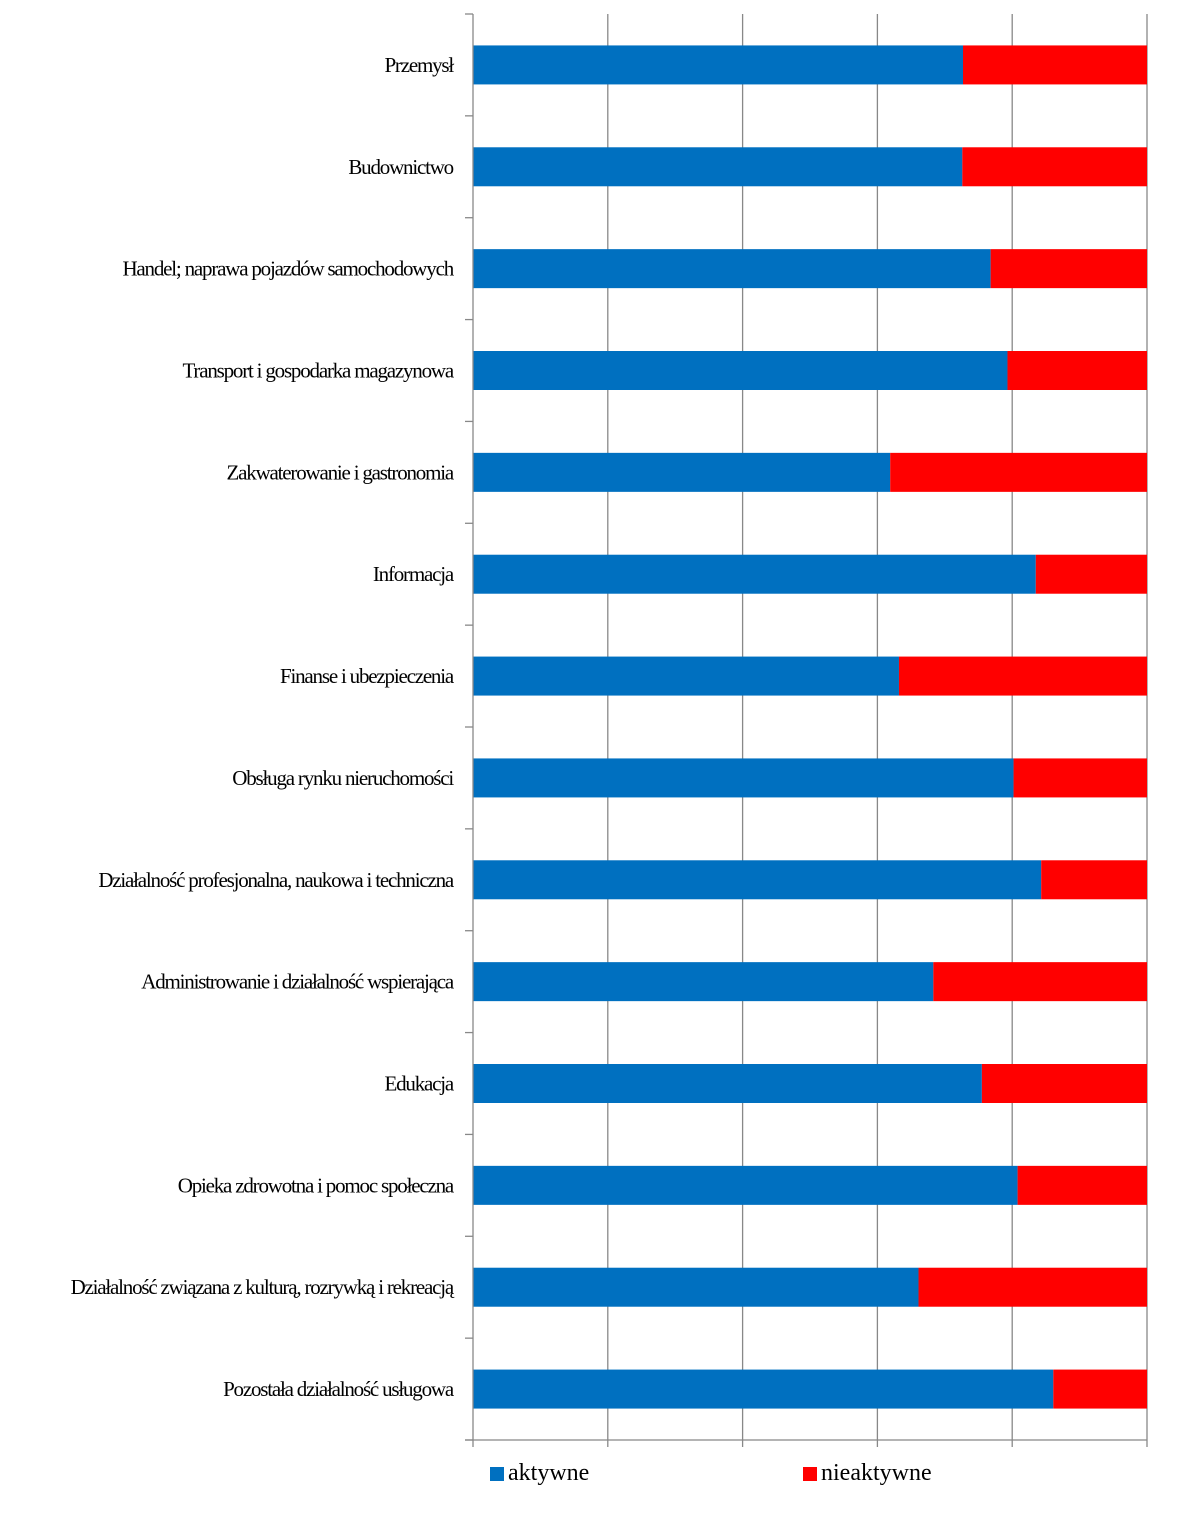  I want to click on legend-item-nieaktywne: nieaktywne, so click(867, 1473).